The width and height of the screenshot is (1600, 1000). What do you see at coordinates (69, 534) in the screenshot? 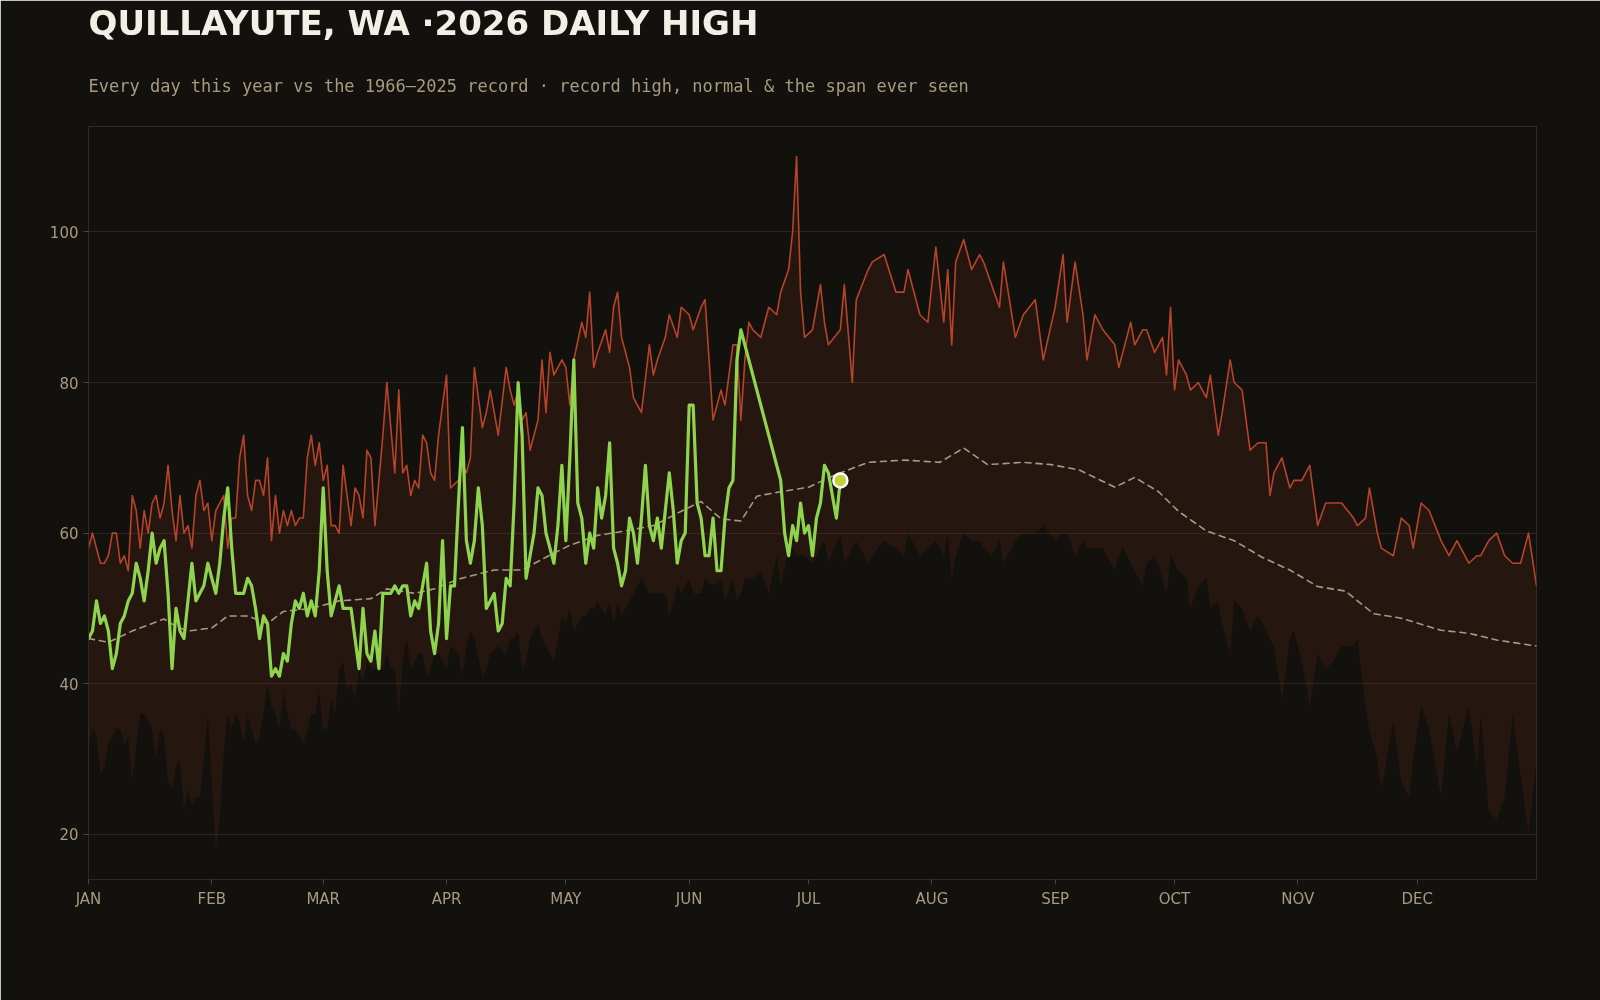
I see `y-tick-label: 60` at bounding box center [69, 534].